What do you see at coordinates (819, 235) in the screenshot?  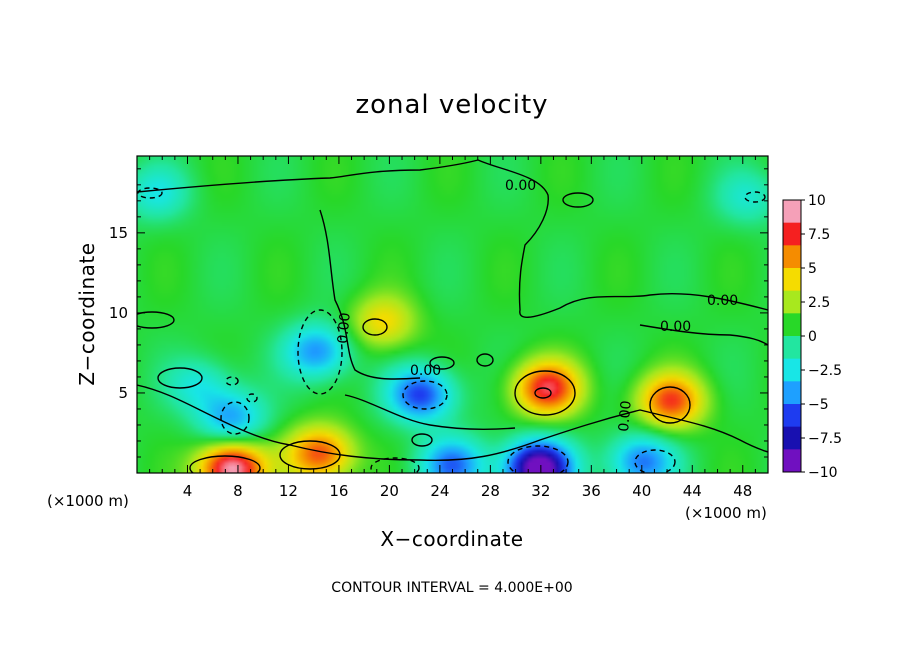 I see `colorbar-tick-label: 7.5` at bounding box center [819, 235].